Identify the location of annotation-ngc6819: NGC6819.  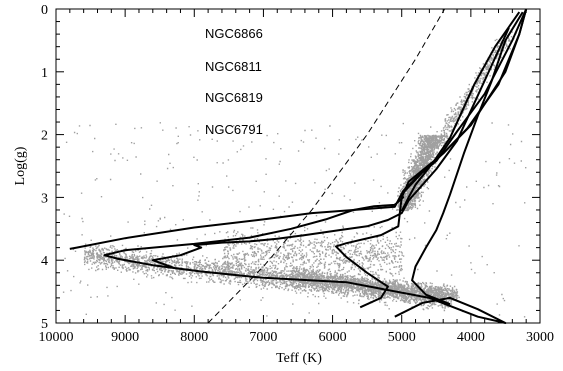
(234, 97).